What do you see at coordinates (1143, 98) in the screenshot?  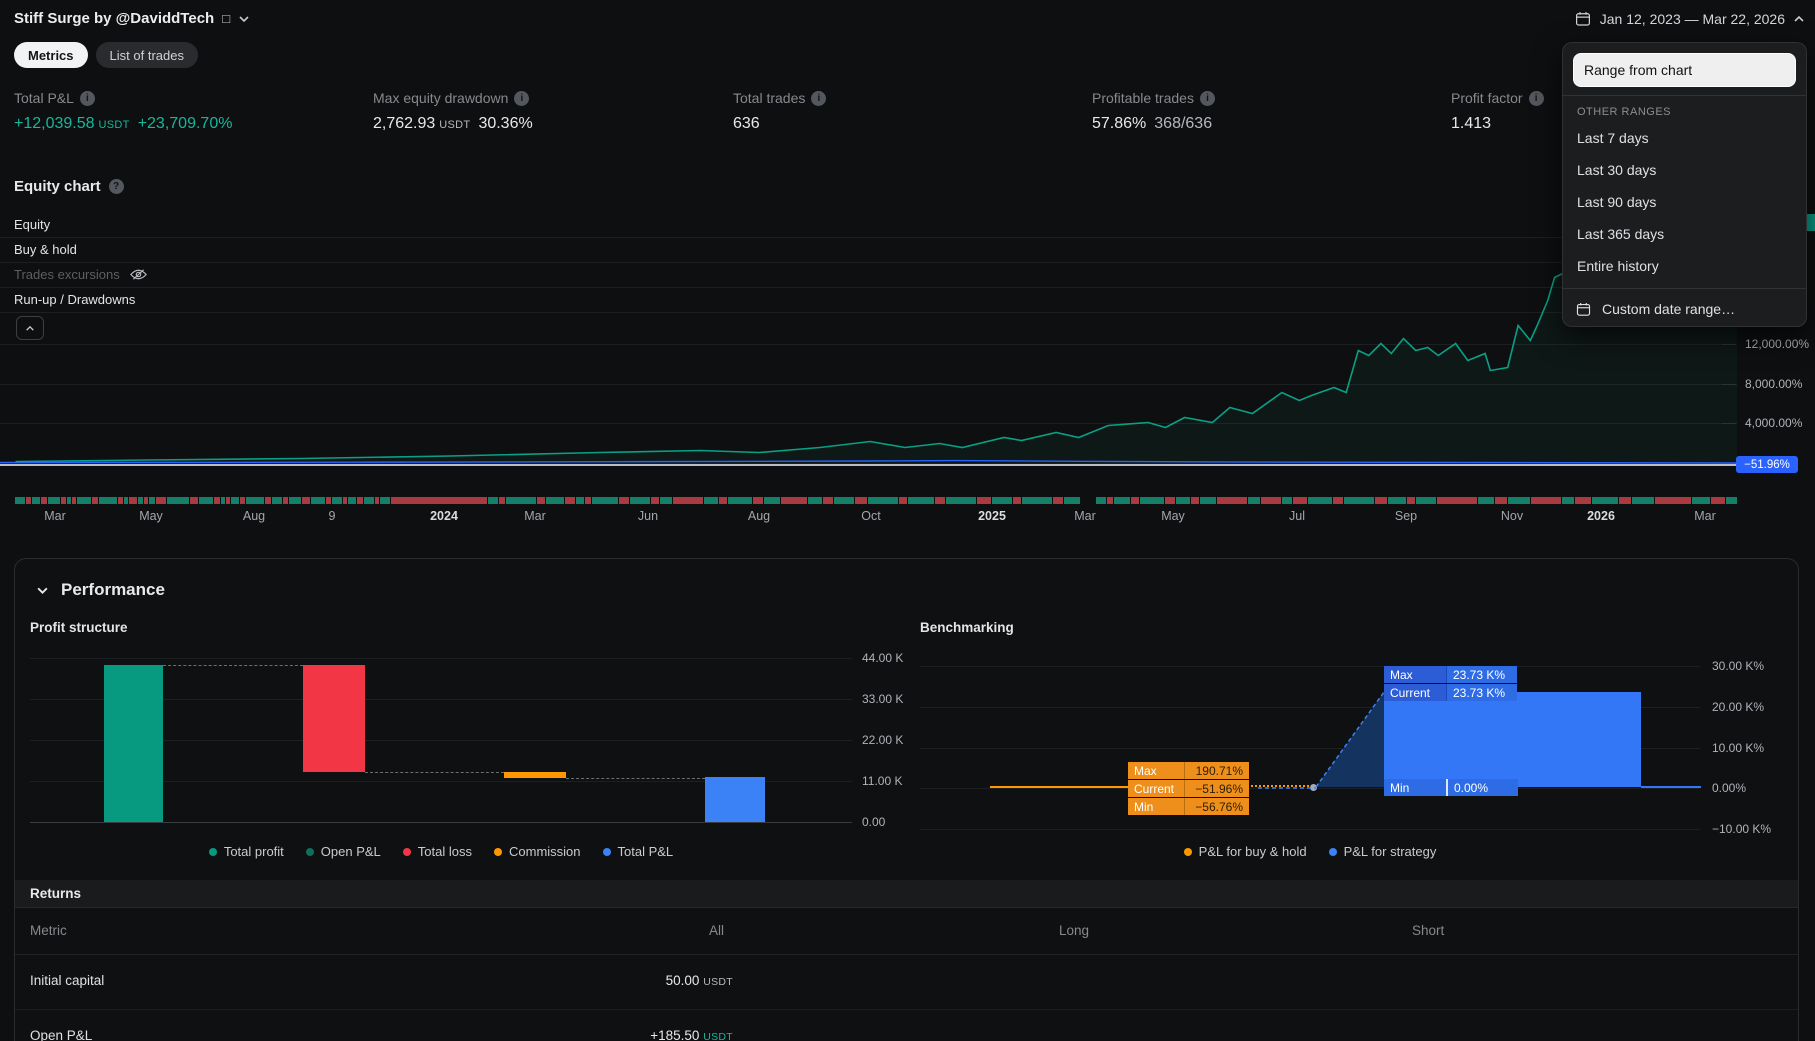 I see `stat-label-text: Profitable trades` at bounding box center [1143, 98].